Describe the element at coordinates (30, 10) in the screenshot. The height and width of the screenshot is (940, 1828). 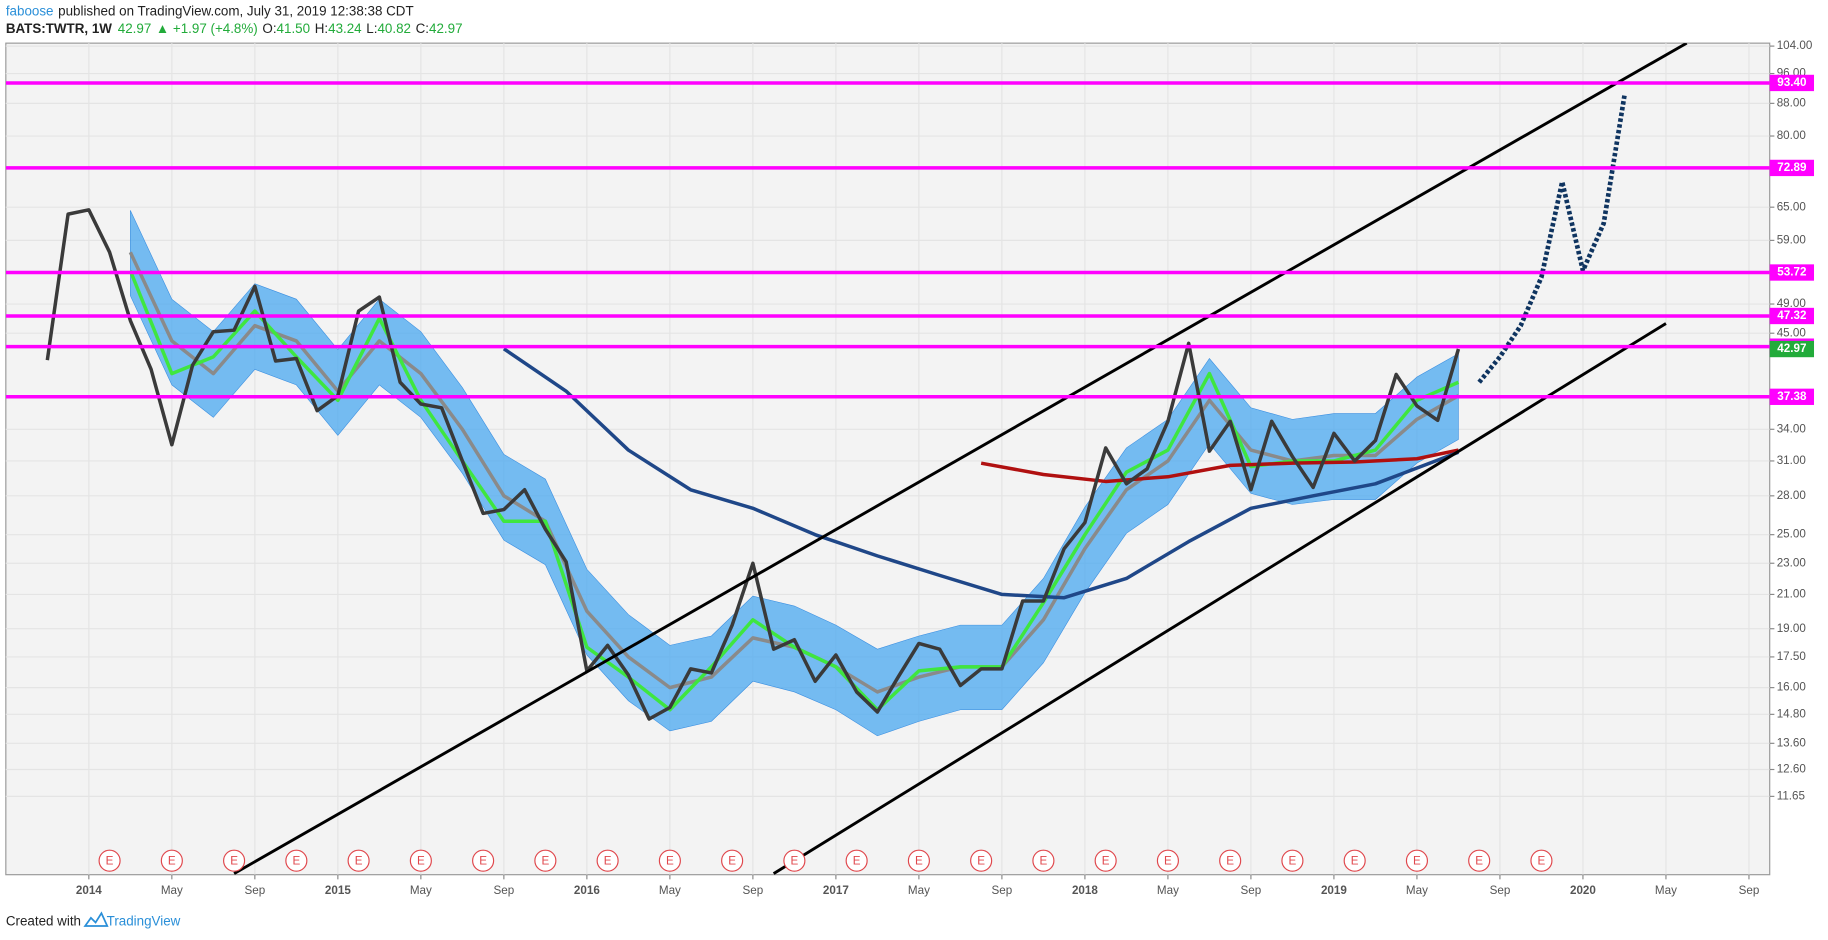
I see `user: faboose` at that location.